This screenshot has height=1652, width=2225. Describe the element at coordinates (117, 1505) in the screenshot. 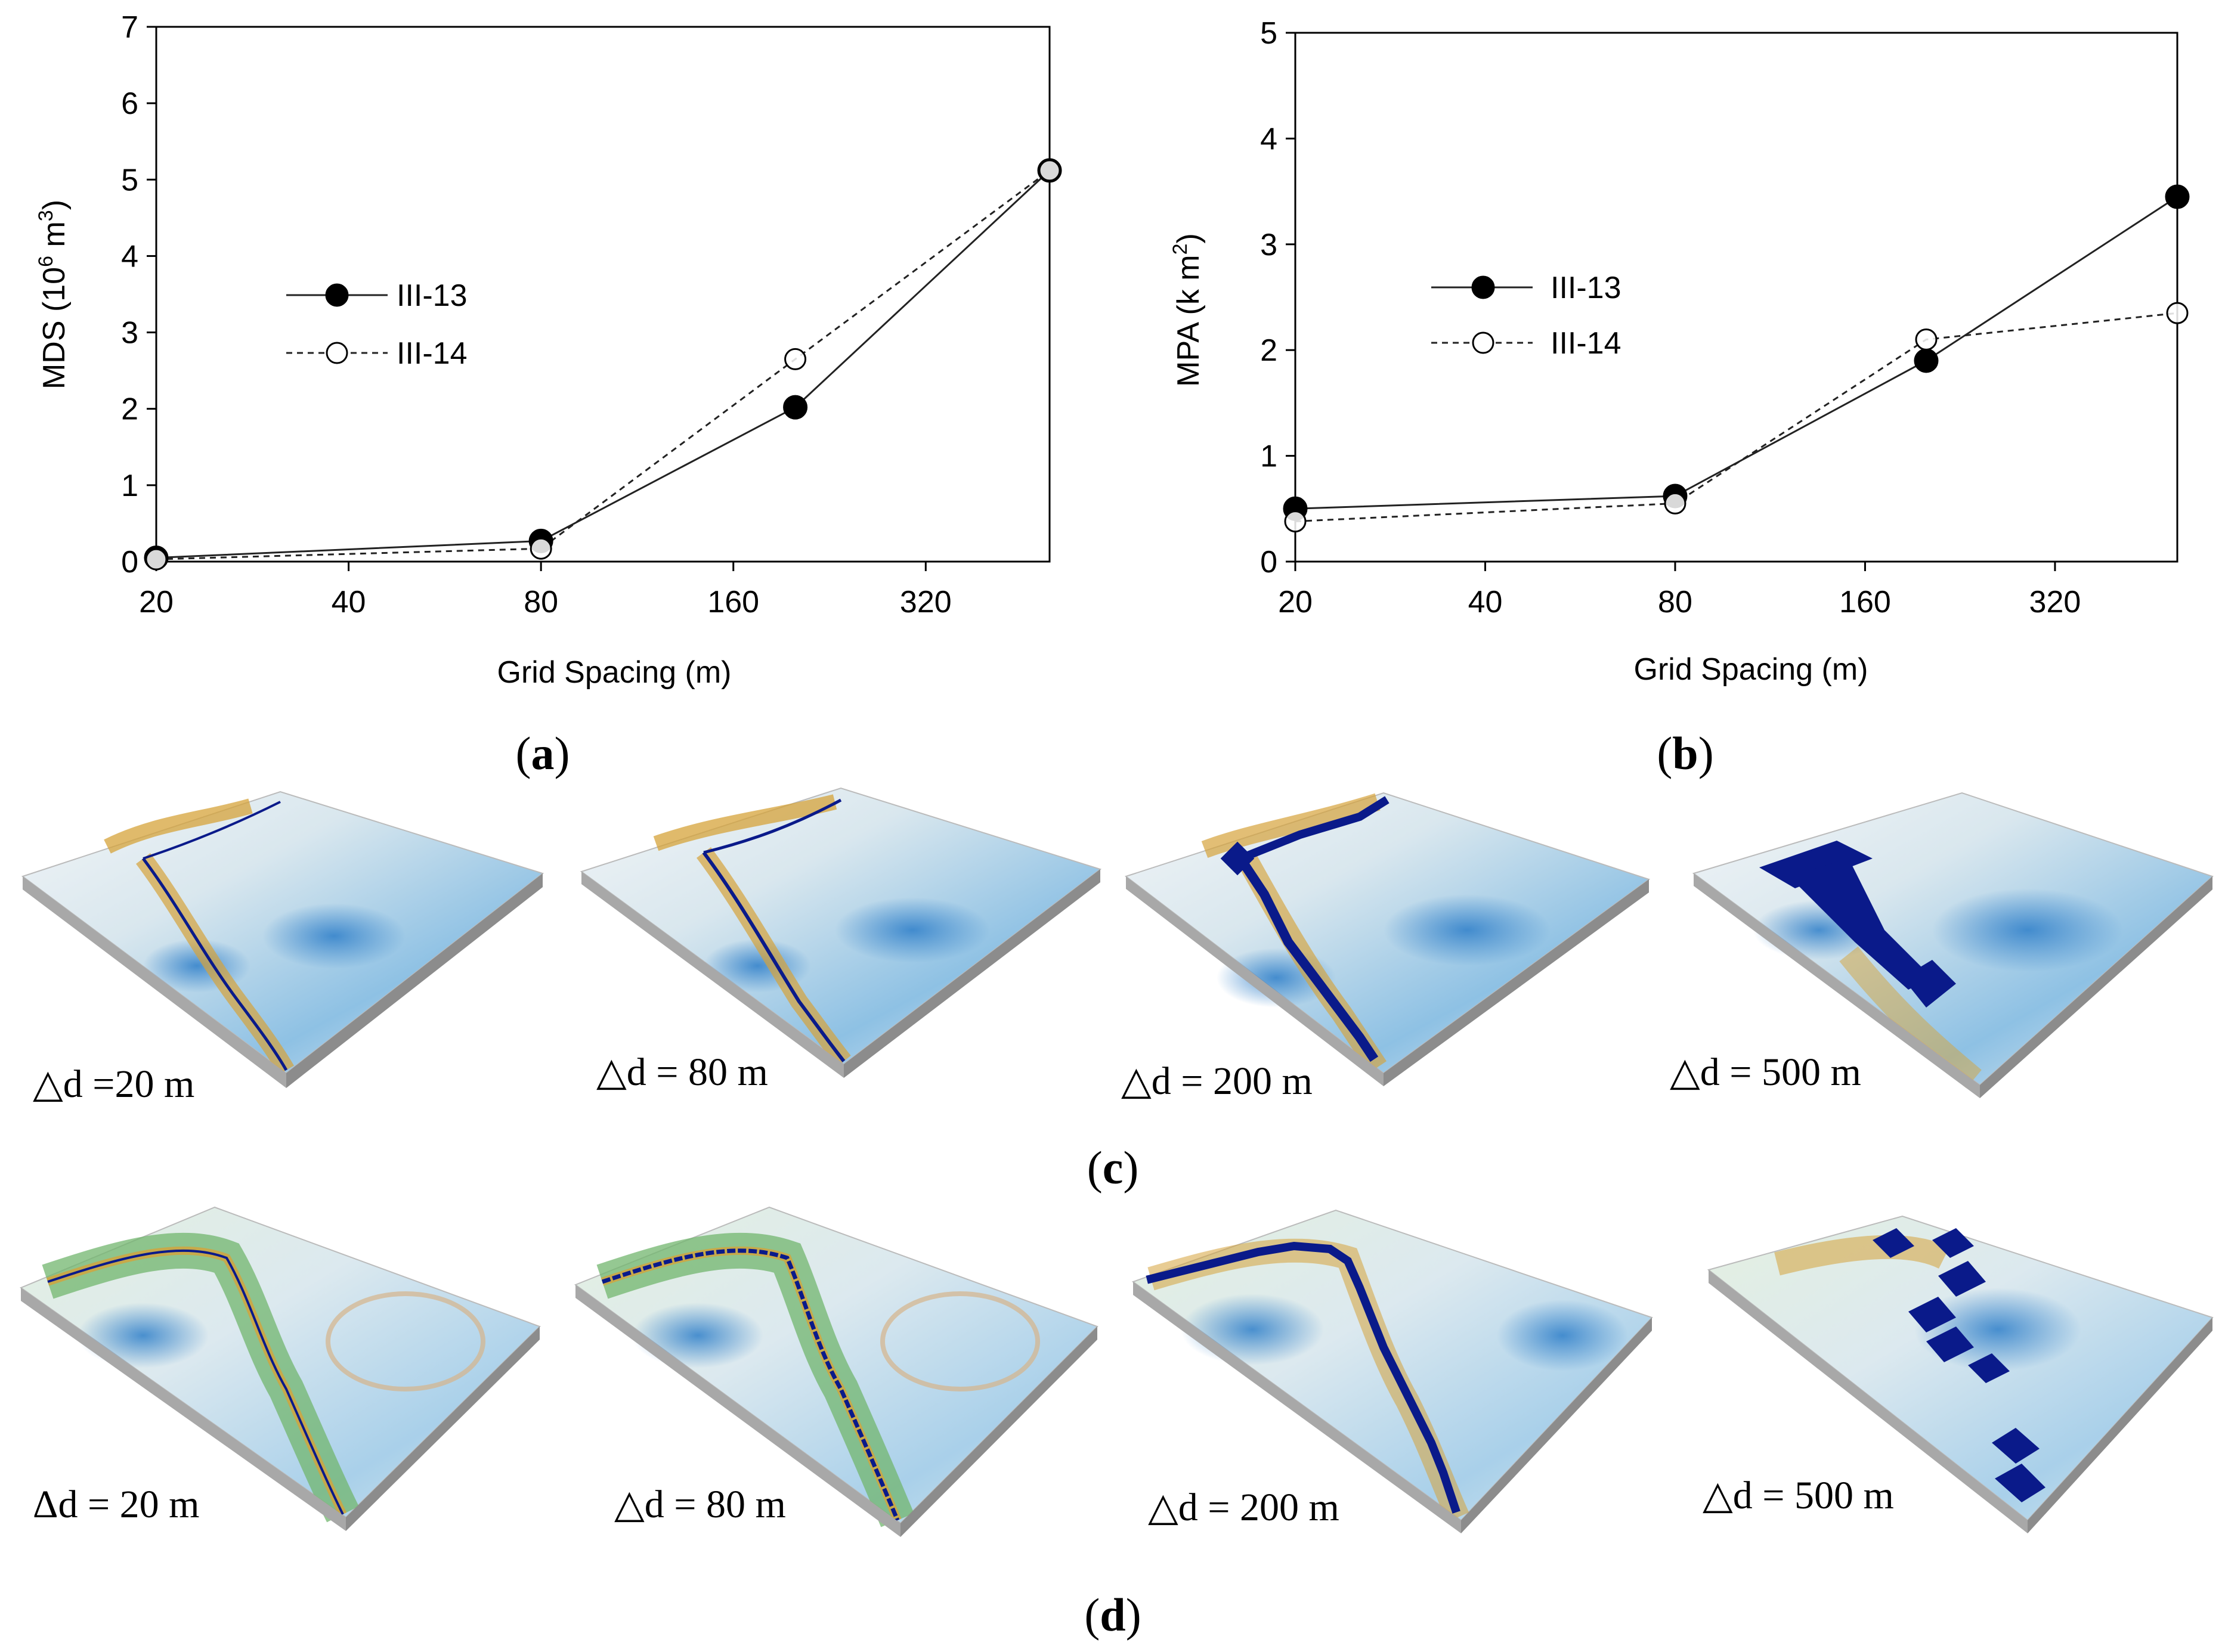

I see `terrain-d-20m-label: Δd = 20 m` at that location.